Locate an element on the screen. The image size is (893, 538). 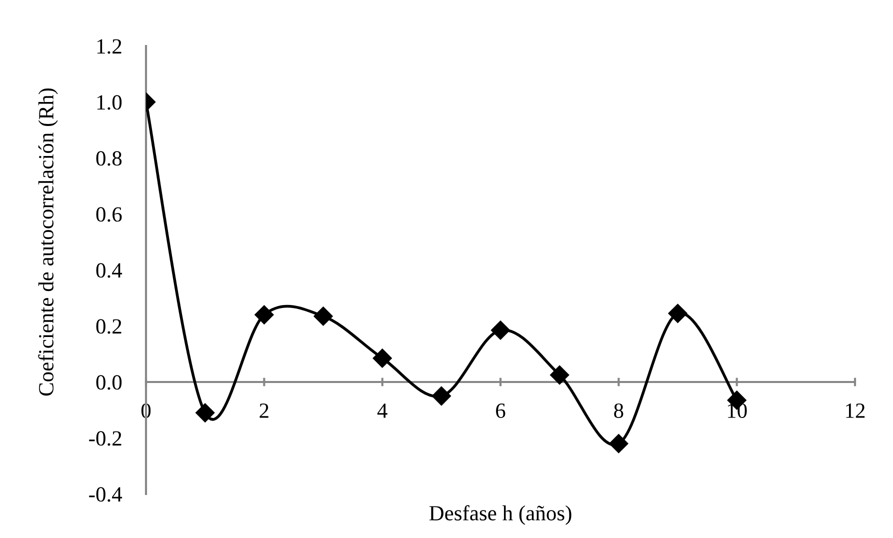
y-tick-label: 1.0 is located at coordinates (109, 102).